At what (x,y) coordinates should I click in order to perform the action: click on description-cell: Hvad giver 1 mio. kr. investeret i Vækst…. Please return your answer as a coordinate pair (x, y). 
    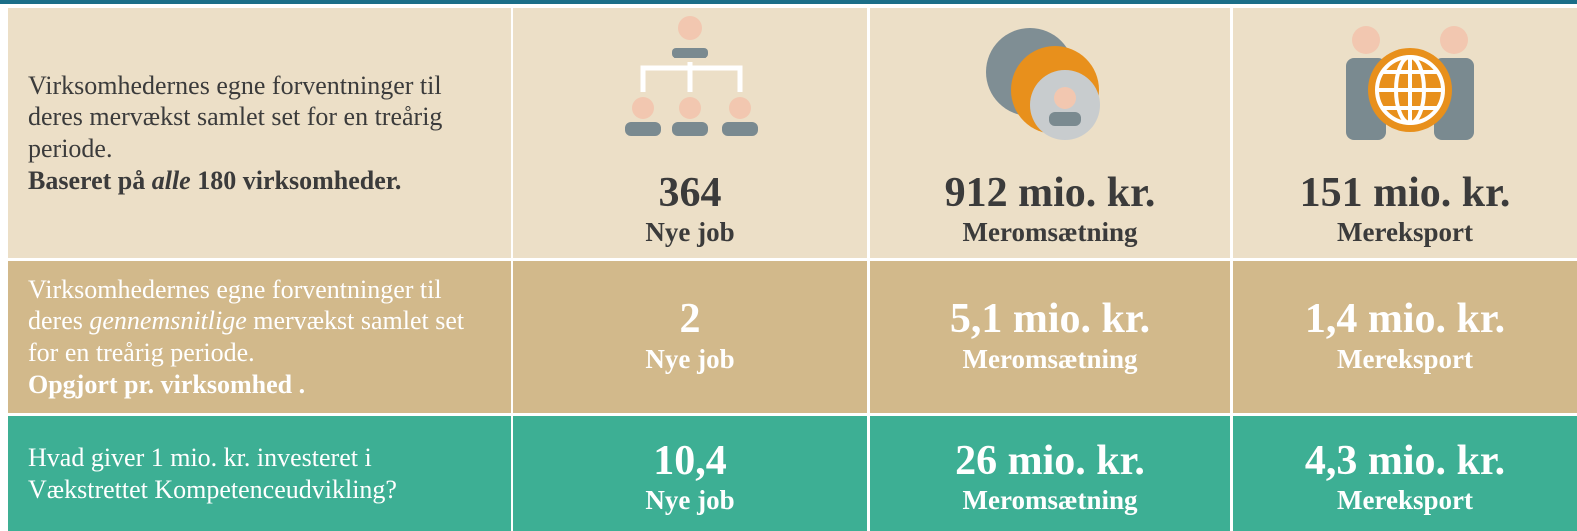
    Looking at the image, I should click on (259, 473).